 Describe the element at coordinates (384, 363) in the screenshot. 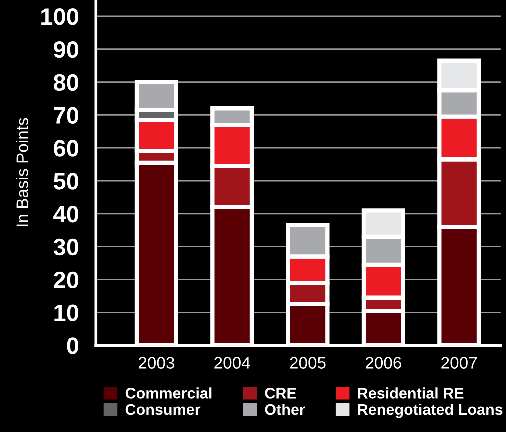

I see `x-tick-label: 2006` at that location.